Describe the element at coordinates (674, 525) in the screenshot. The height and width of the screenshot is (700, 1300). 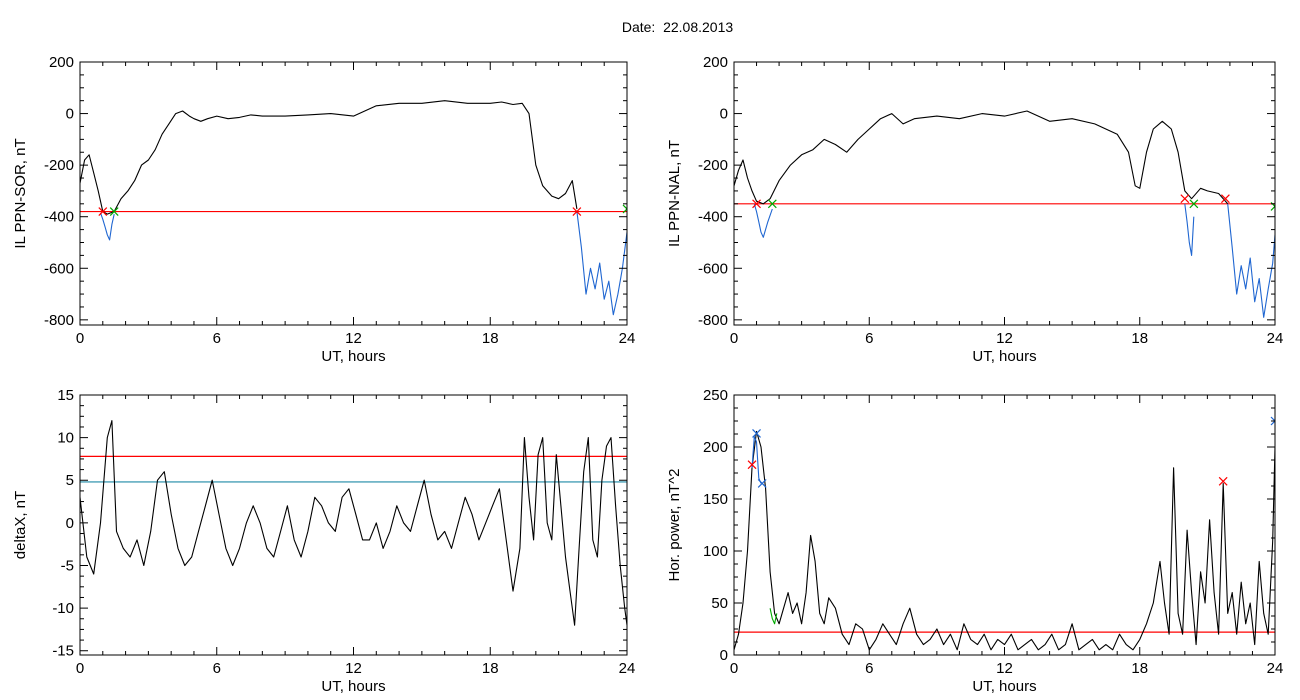
I see `y-axis-label: Hor. power, nT^2` at that location.